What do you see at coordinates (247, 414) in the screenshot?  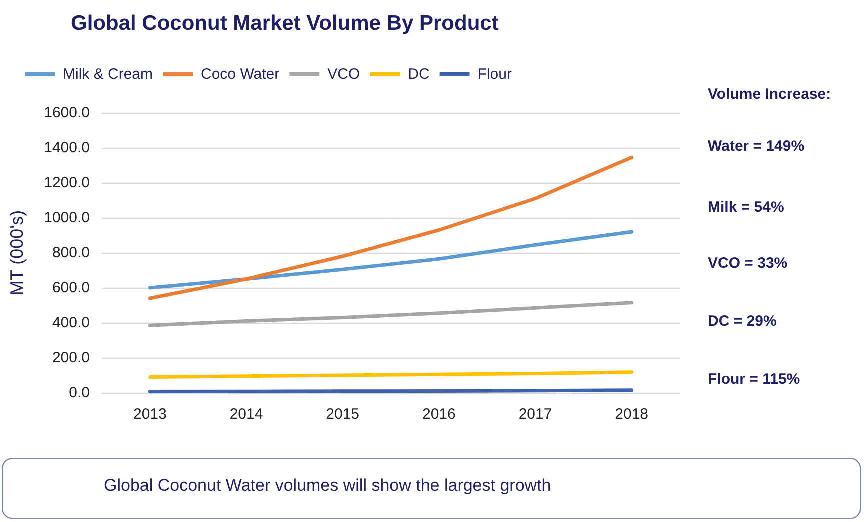 I see `x-tick-label: 2014` at bounding box center [247, 414].